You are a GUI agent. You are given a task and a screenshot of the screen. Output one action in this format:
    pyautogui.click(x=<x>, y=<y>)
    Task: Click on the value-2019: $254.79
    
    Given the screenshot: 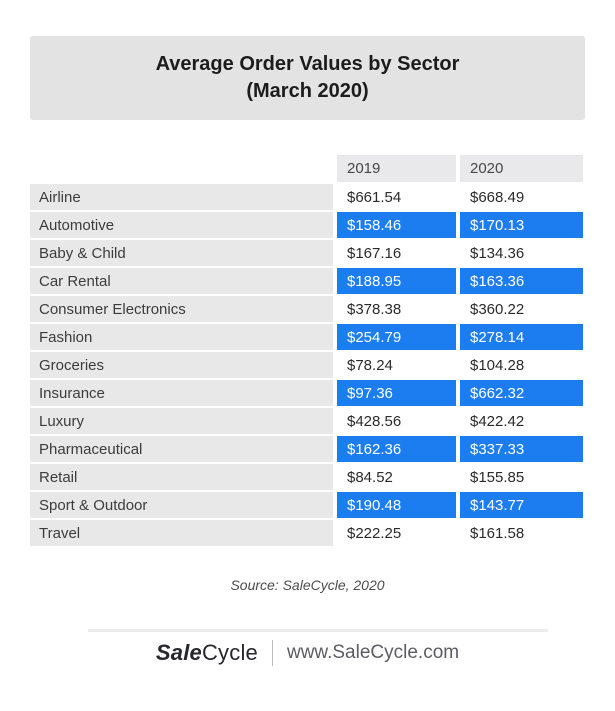 What is the action you would take?
    pyautogui.click(x=396, y=337)
    